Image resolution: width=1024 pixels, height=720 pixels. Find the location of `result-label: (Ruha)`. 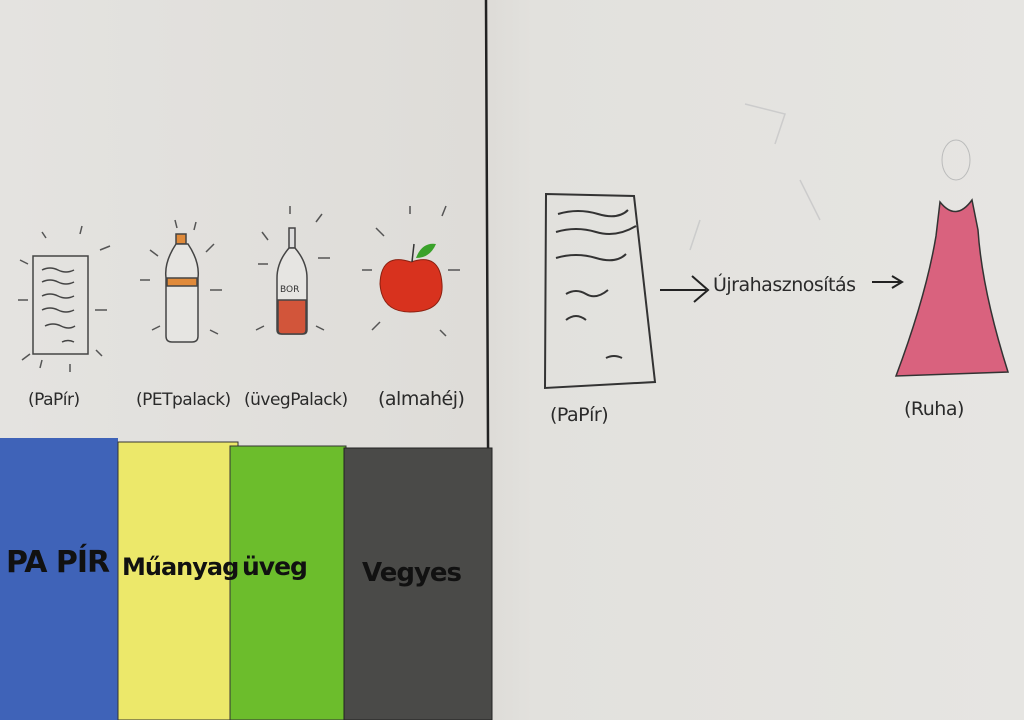

result-label: (Ruha) is located at coordinates (934, 409).